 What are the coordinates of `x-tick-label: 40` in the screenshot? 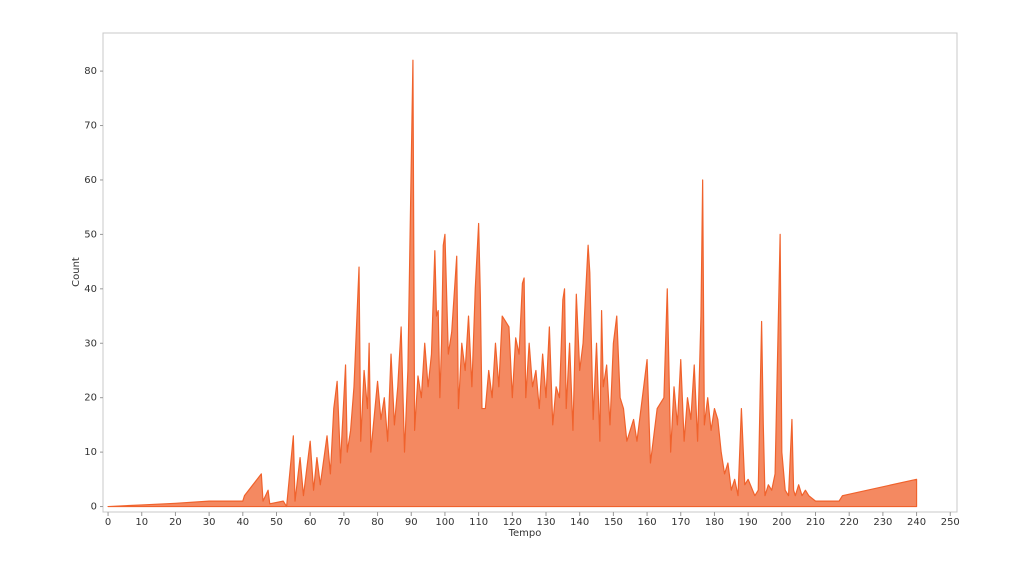 It's located at (242, 522).